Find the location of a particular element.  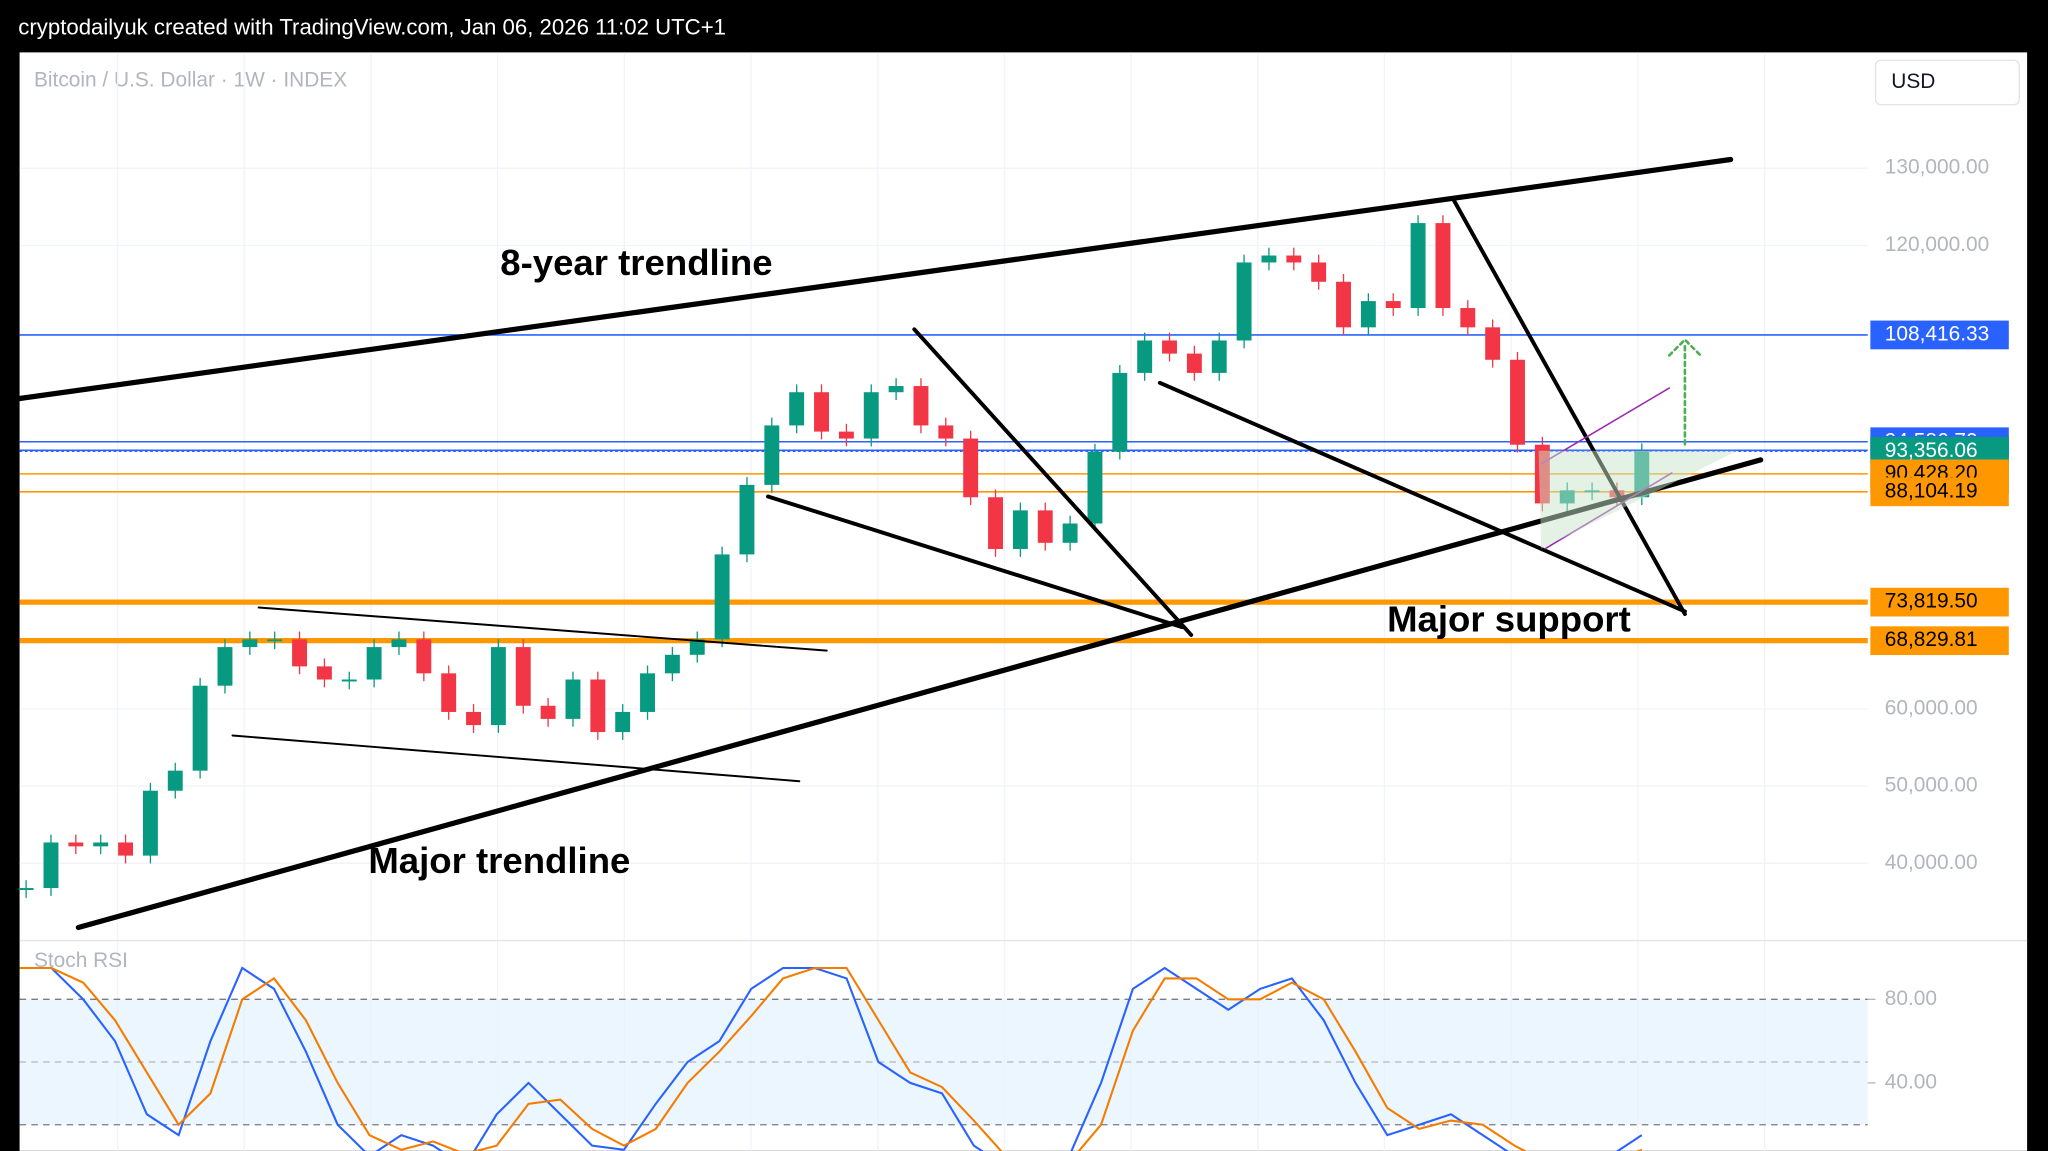

currency-button is located at coordinates (1947, 82).